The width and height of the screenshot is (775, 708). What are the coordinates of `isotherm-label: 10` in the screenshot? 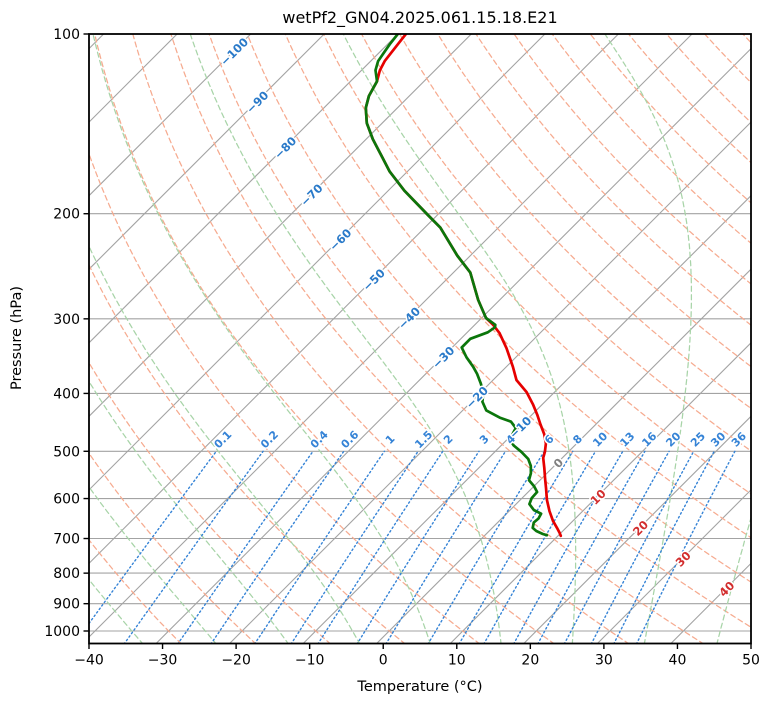 It's located at (598, 496).